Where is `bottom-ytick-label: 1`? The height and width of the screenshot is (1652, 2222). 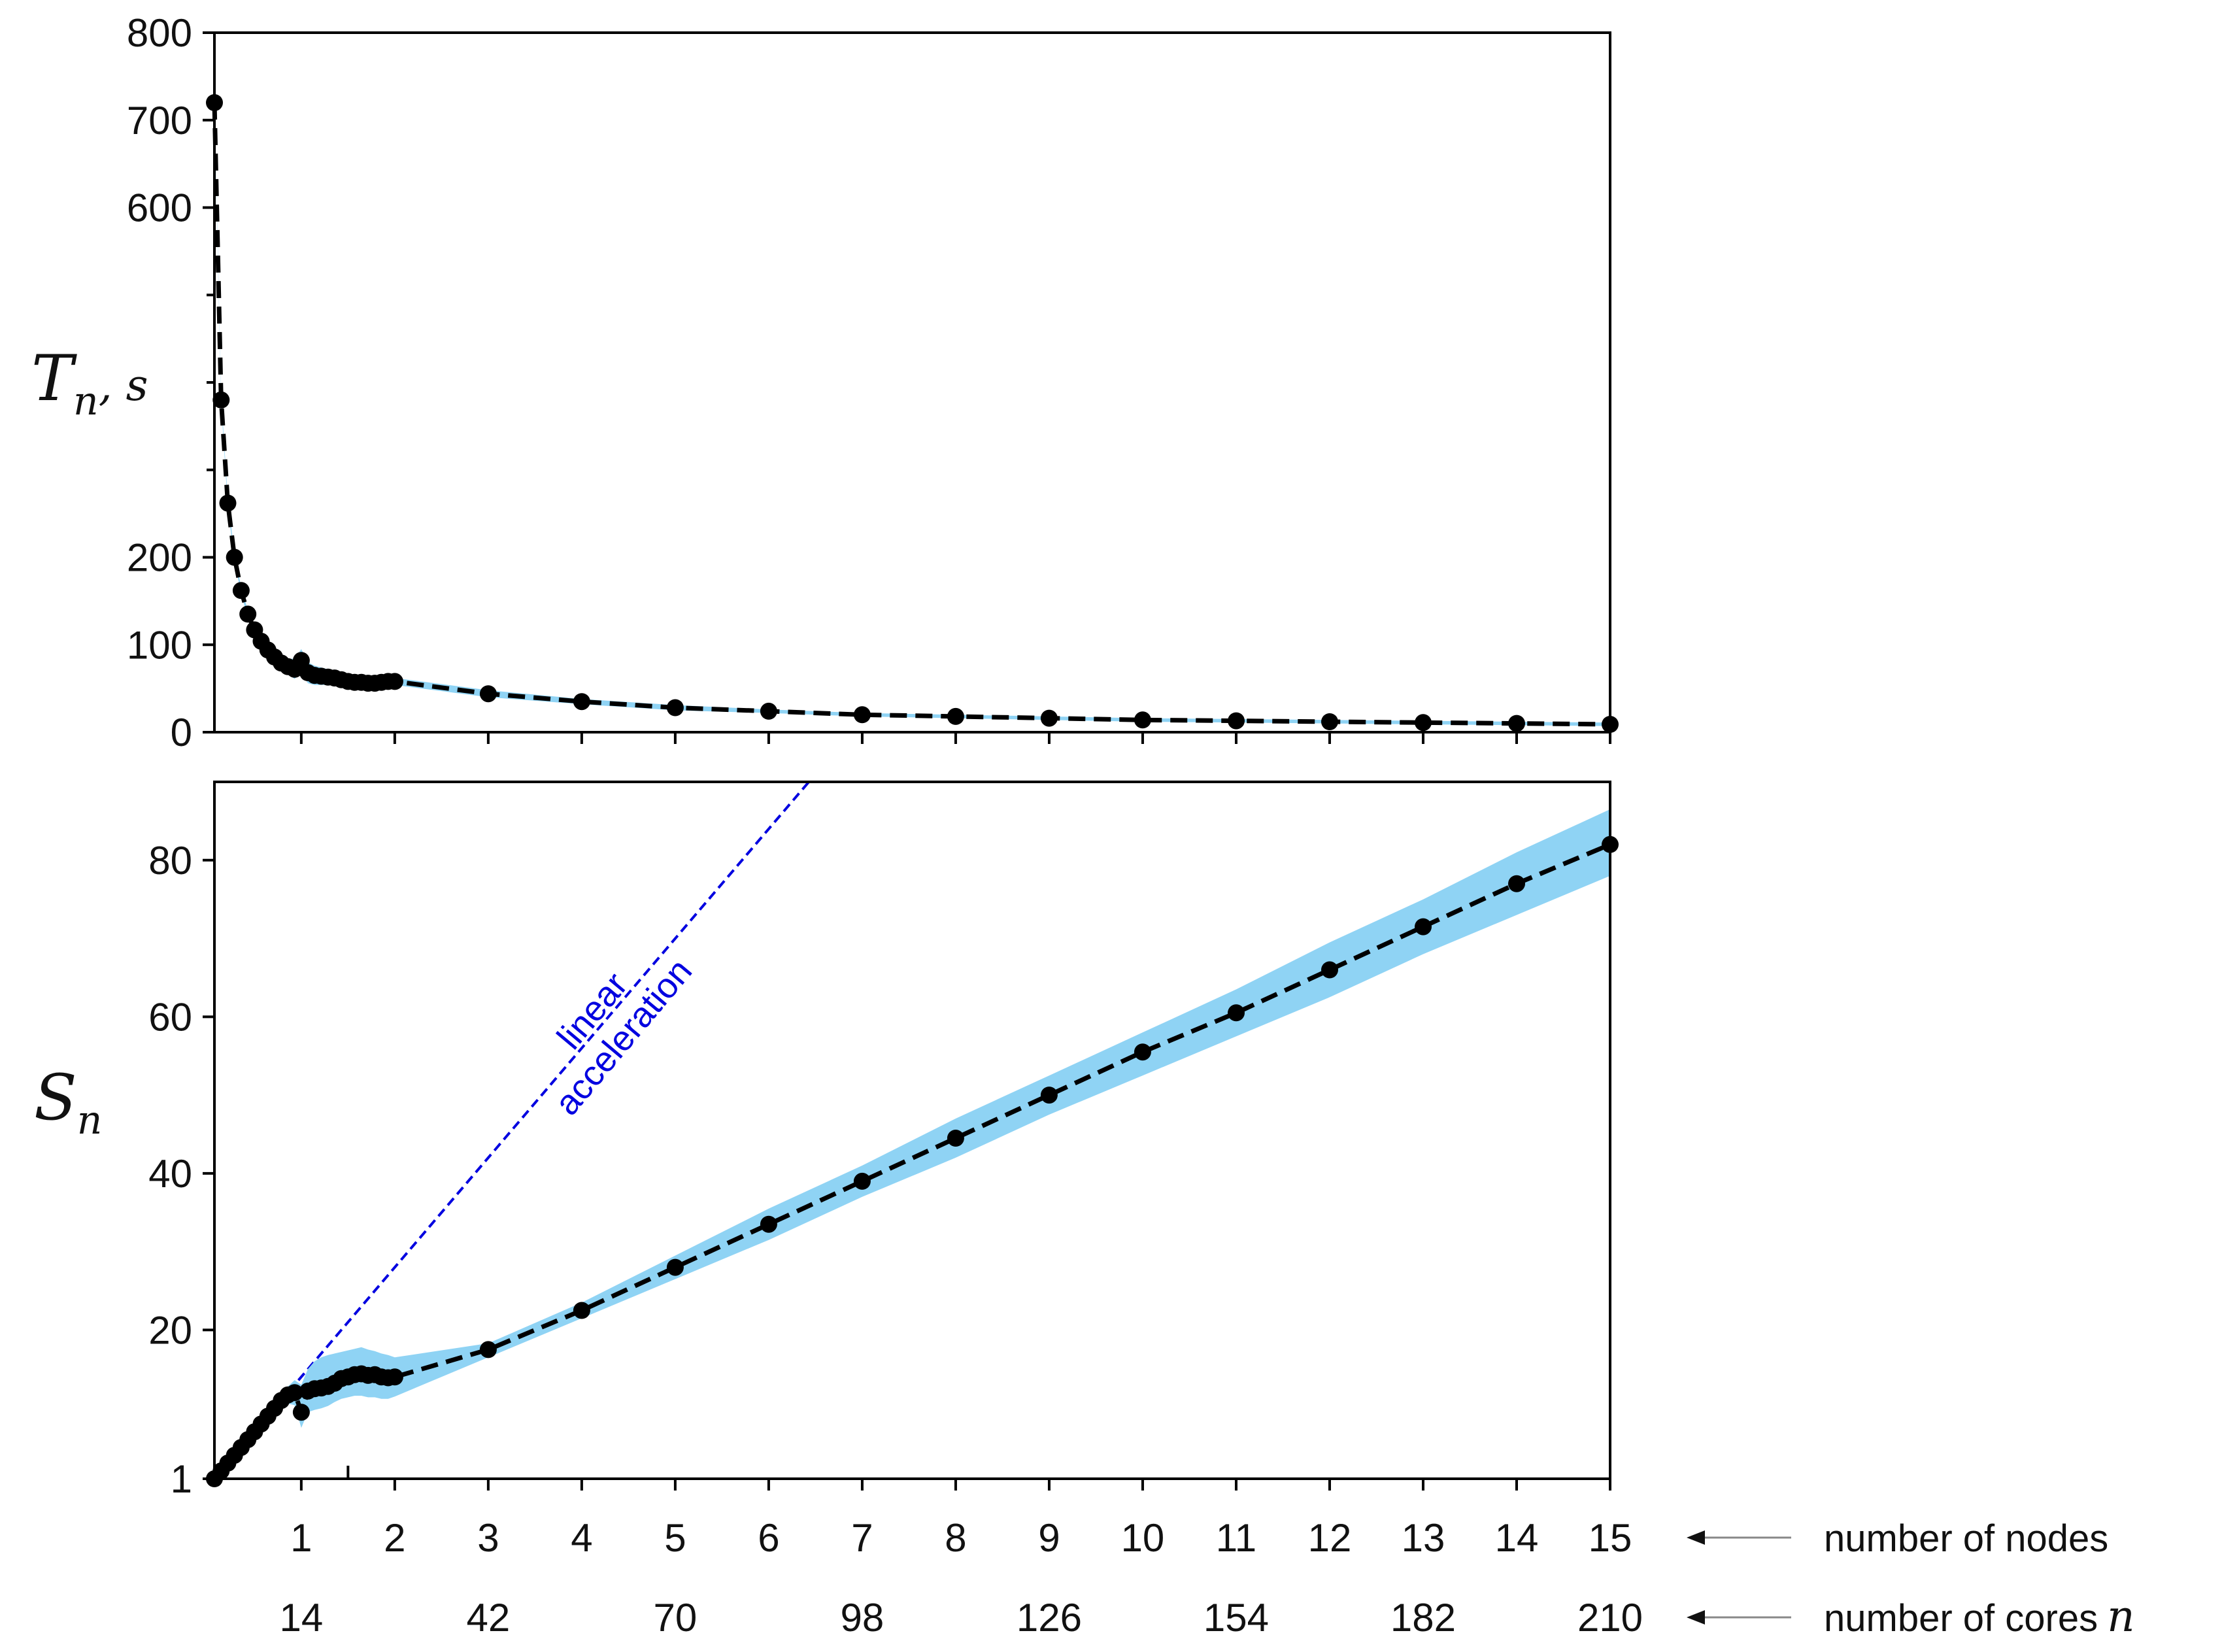 bottom-ytick-label: 1 is located at coordinates (181, 1479).